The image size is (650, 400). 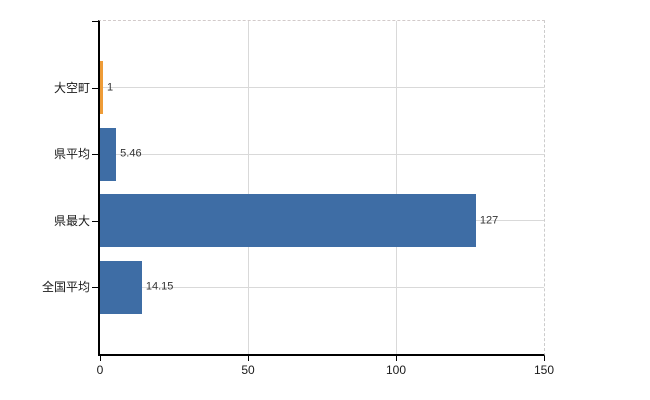 I want to click on x-axis-tick-label: 150, so click(x=544, y=370).